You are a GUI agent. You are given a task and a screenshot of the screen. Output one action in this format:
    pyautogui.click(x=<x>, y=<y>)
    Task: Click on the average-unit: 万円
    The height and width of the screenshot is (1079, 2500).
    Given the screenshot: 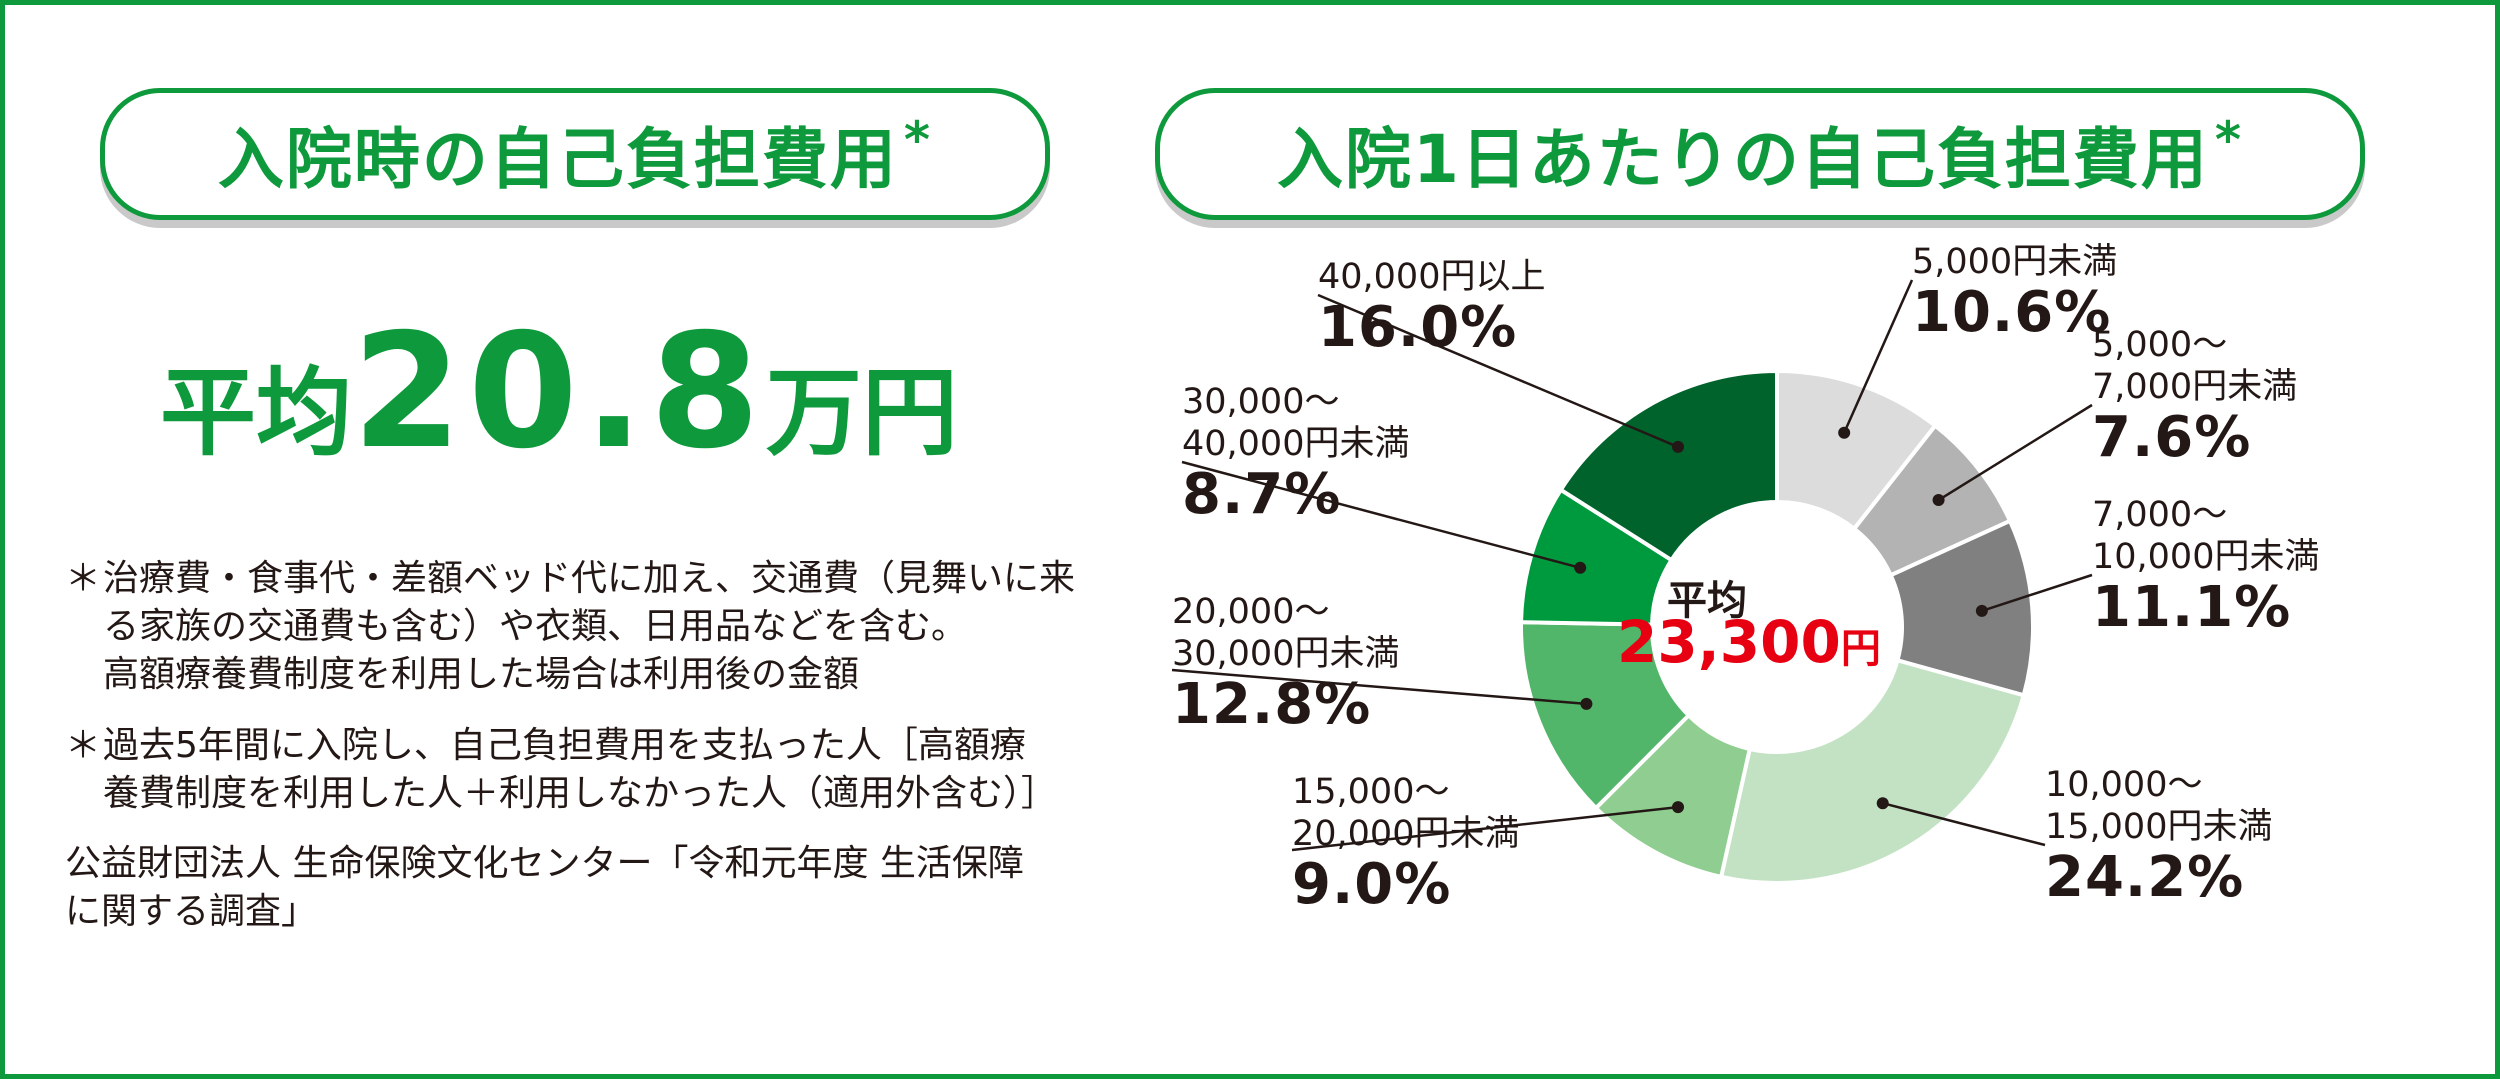 What is the action you would take?
    pyautogui.click(x=861, y=413)
    